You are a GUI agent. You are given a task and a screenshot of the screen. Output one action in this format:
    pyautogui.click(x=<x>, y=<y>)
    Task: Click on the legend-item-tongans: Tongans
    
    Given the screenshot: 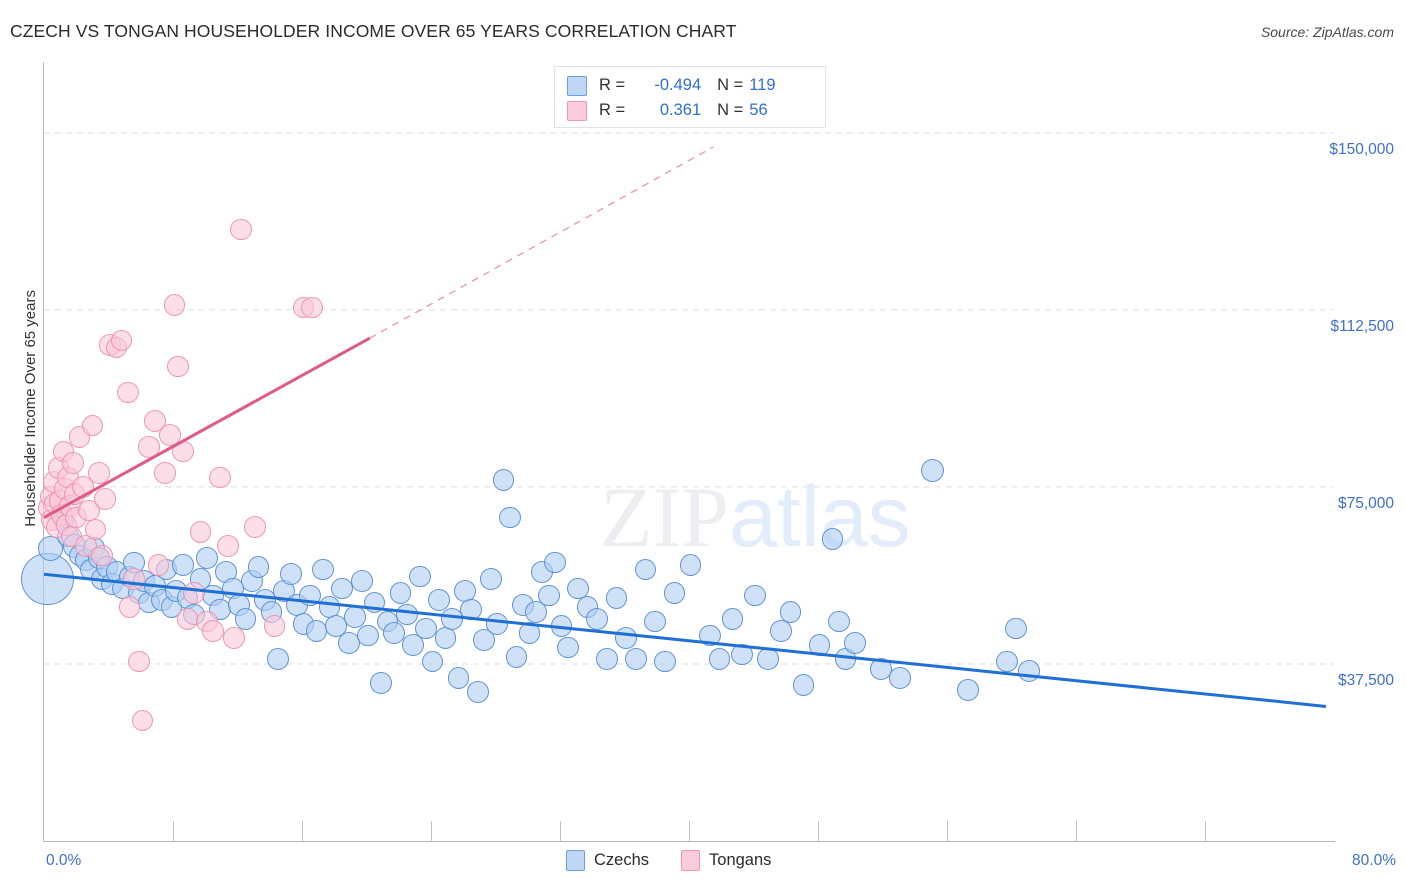 What is the action you would take?
    pyautogui.click(x=726, y=860)
    